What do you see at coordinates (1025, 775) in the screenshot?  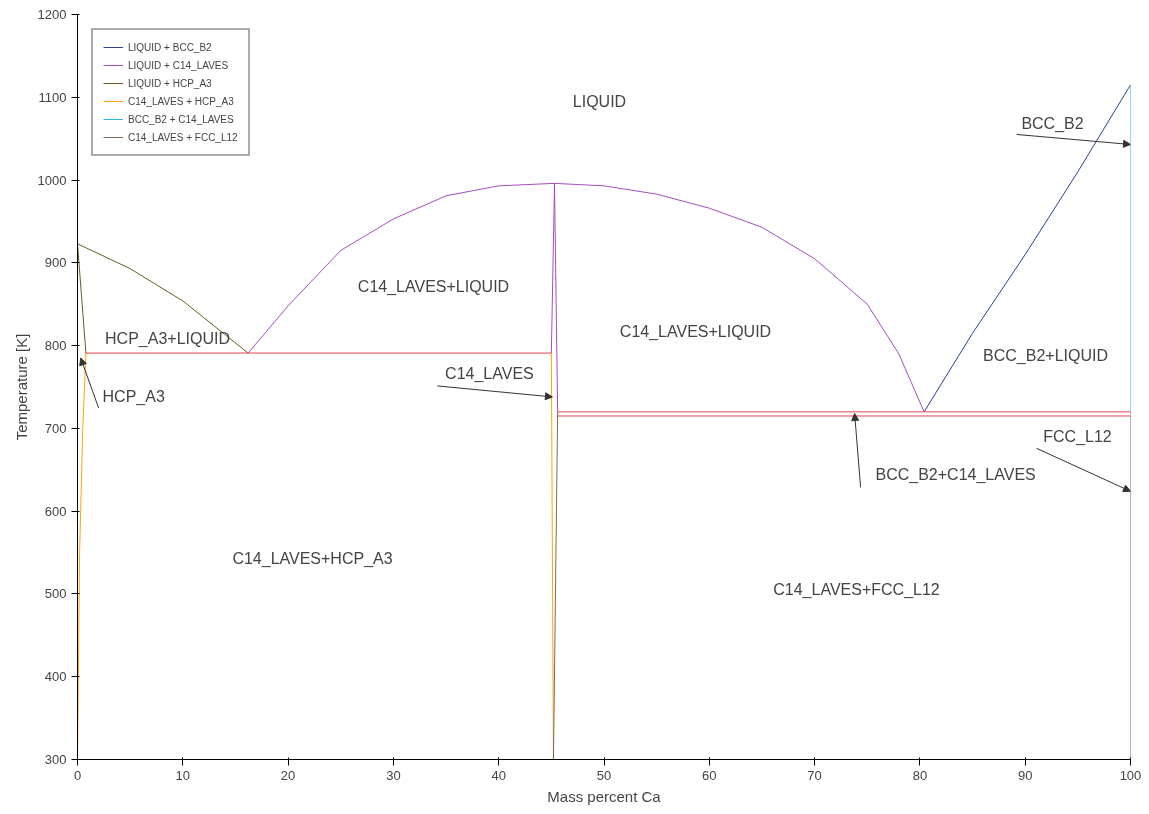 I see `x-tick-label: 90` at bounding box center [1025, 775].